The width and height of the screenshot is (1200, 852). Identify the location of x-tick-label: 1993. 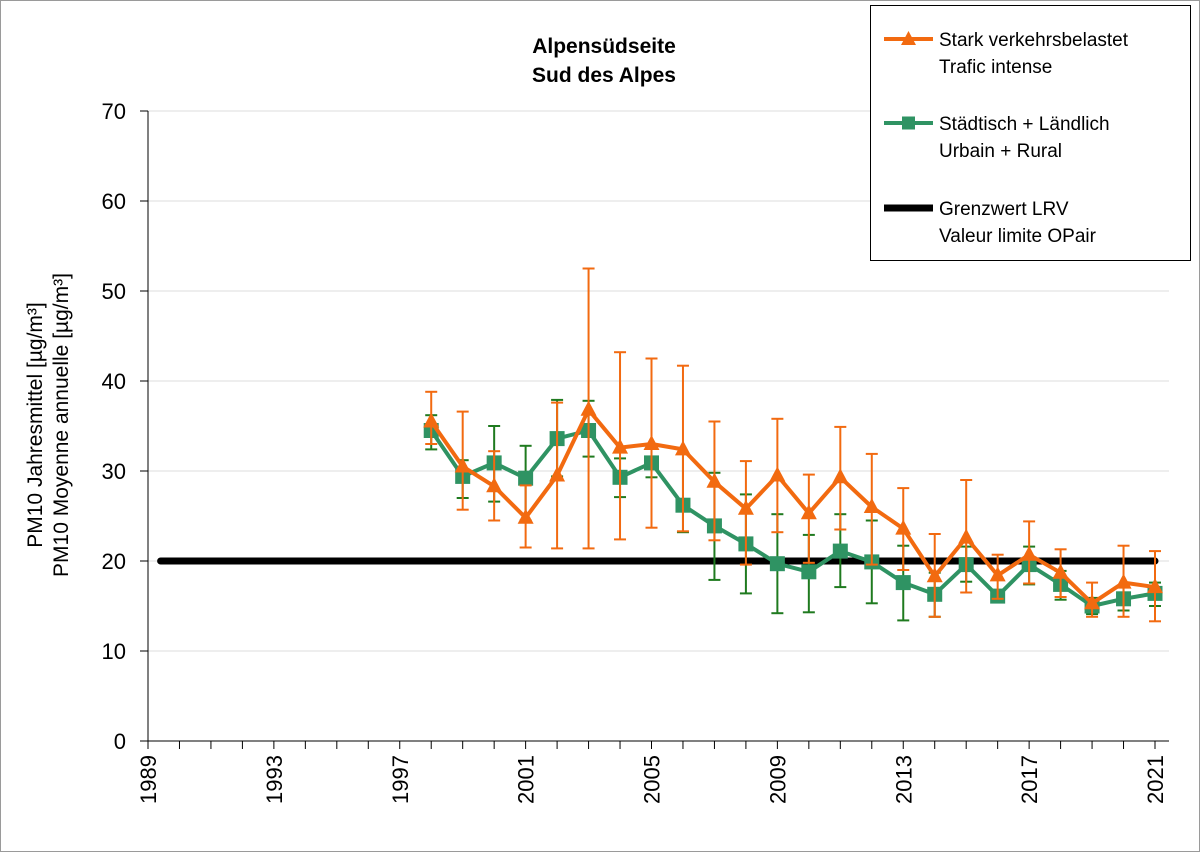
(274, 779).